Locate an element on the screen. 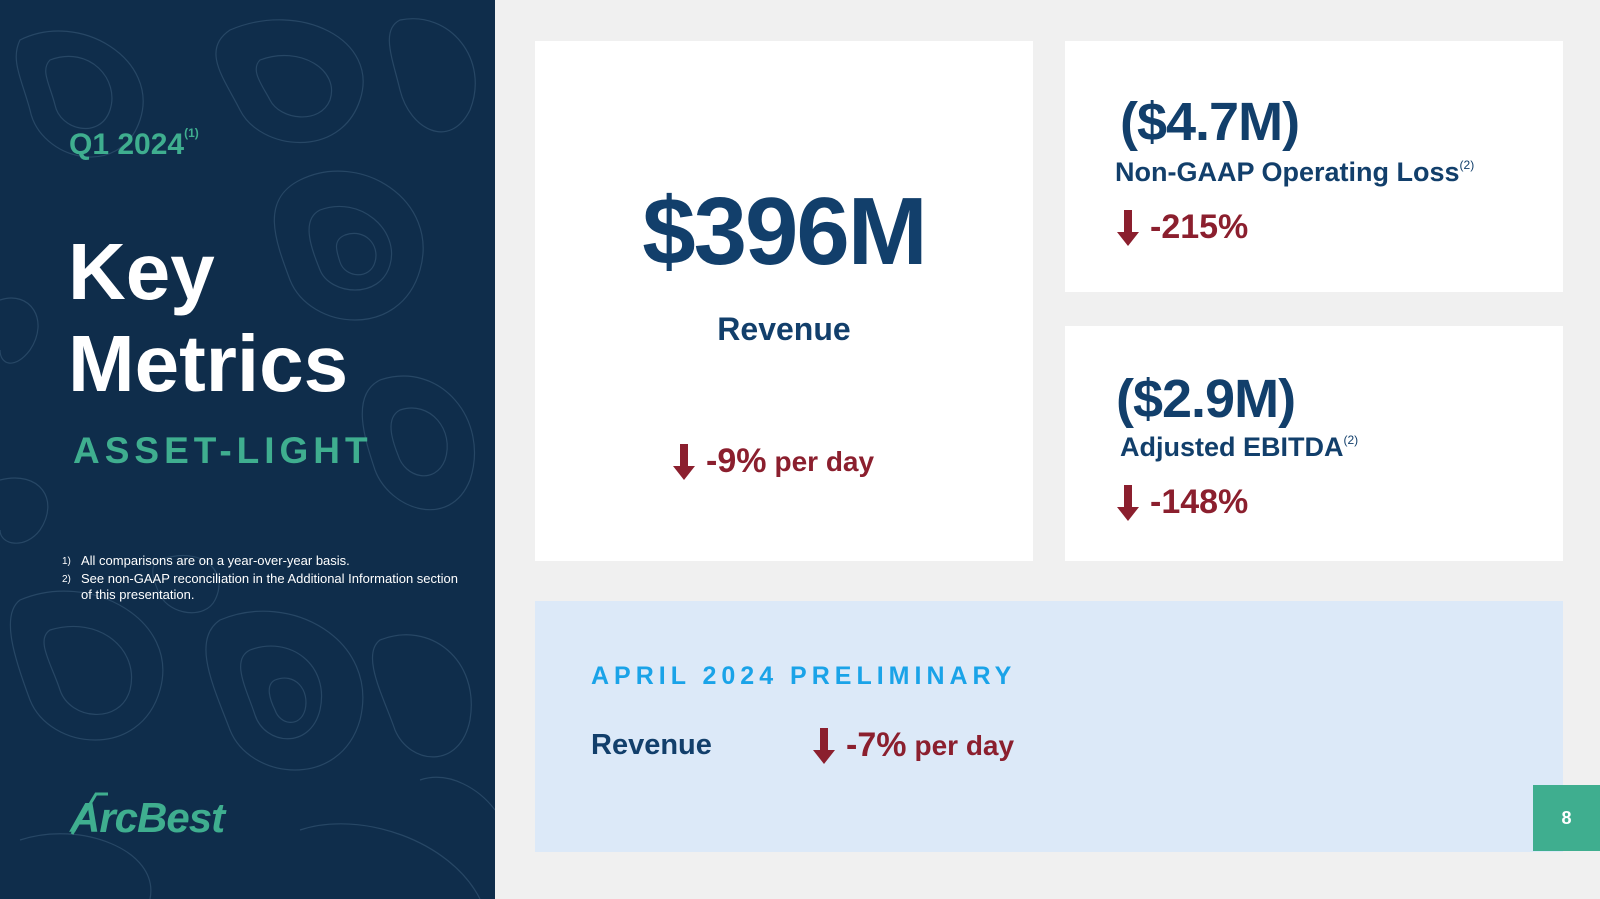 This screenshot has width=1600, height=899. ebitda-card: ($2.9M) Adjusted EBITDA(2) -148% is located at coordinates (1314, 443).